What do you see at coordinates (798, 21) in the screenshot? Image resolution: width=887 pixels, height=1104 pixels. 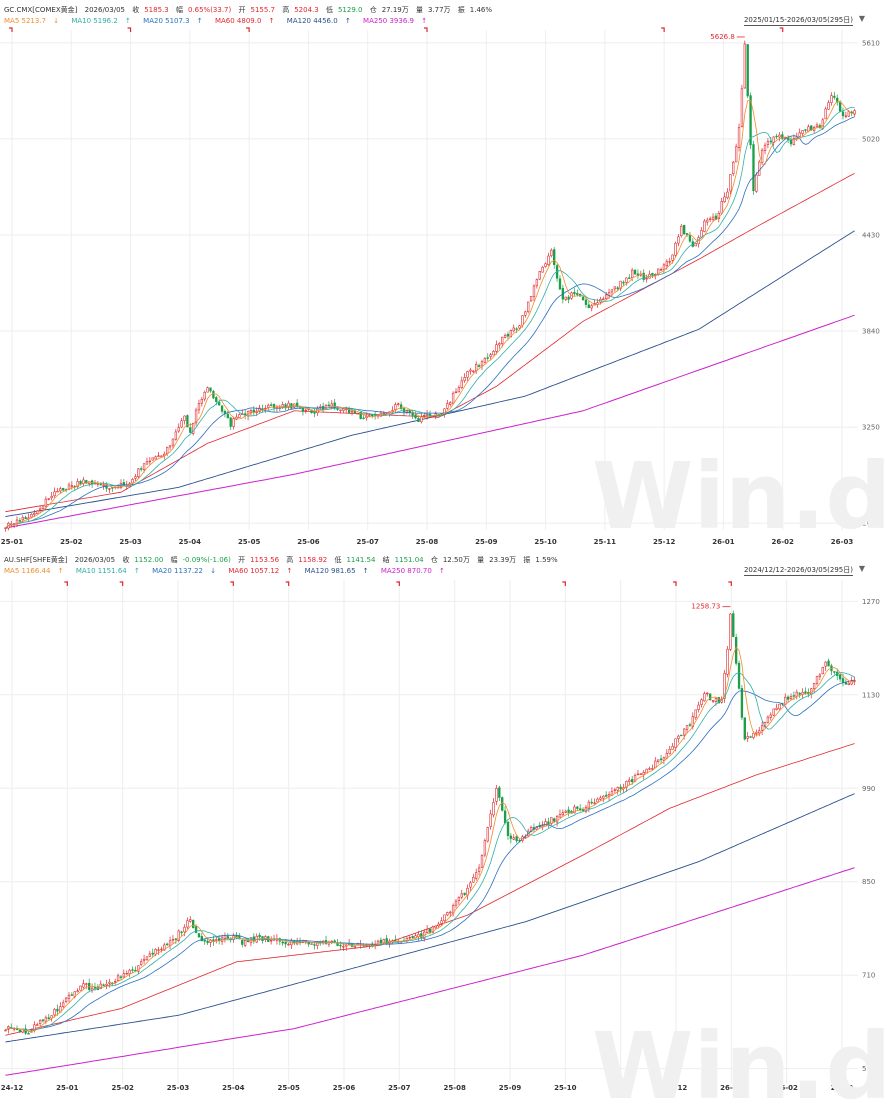 I see `date-range-selector: 2025/01/15-2026/03/05(295日)` at bounding box center [798, 21].